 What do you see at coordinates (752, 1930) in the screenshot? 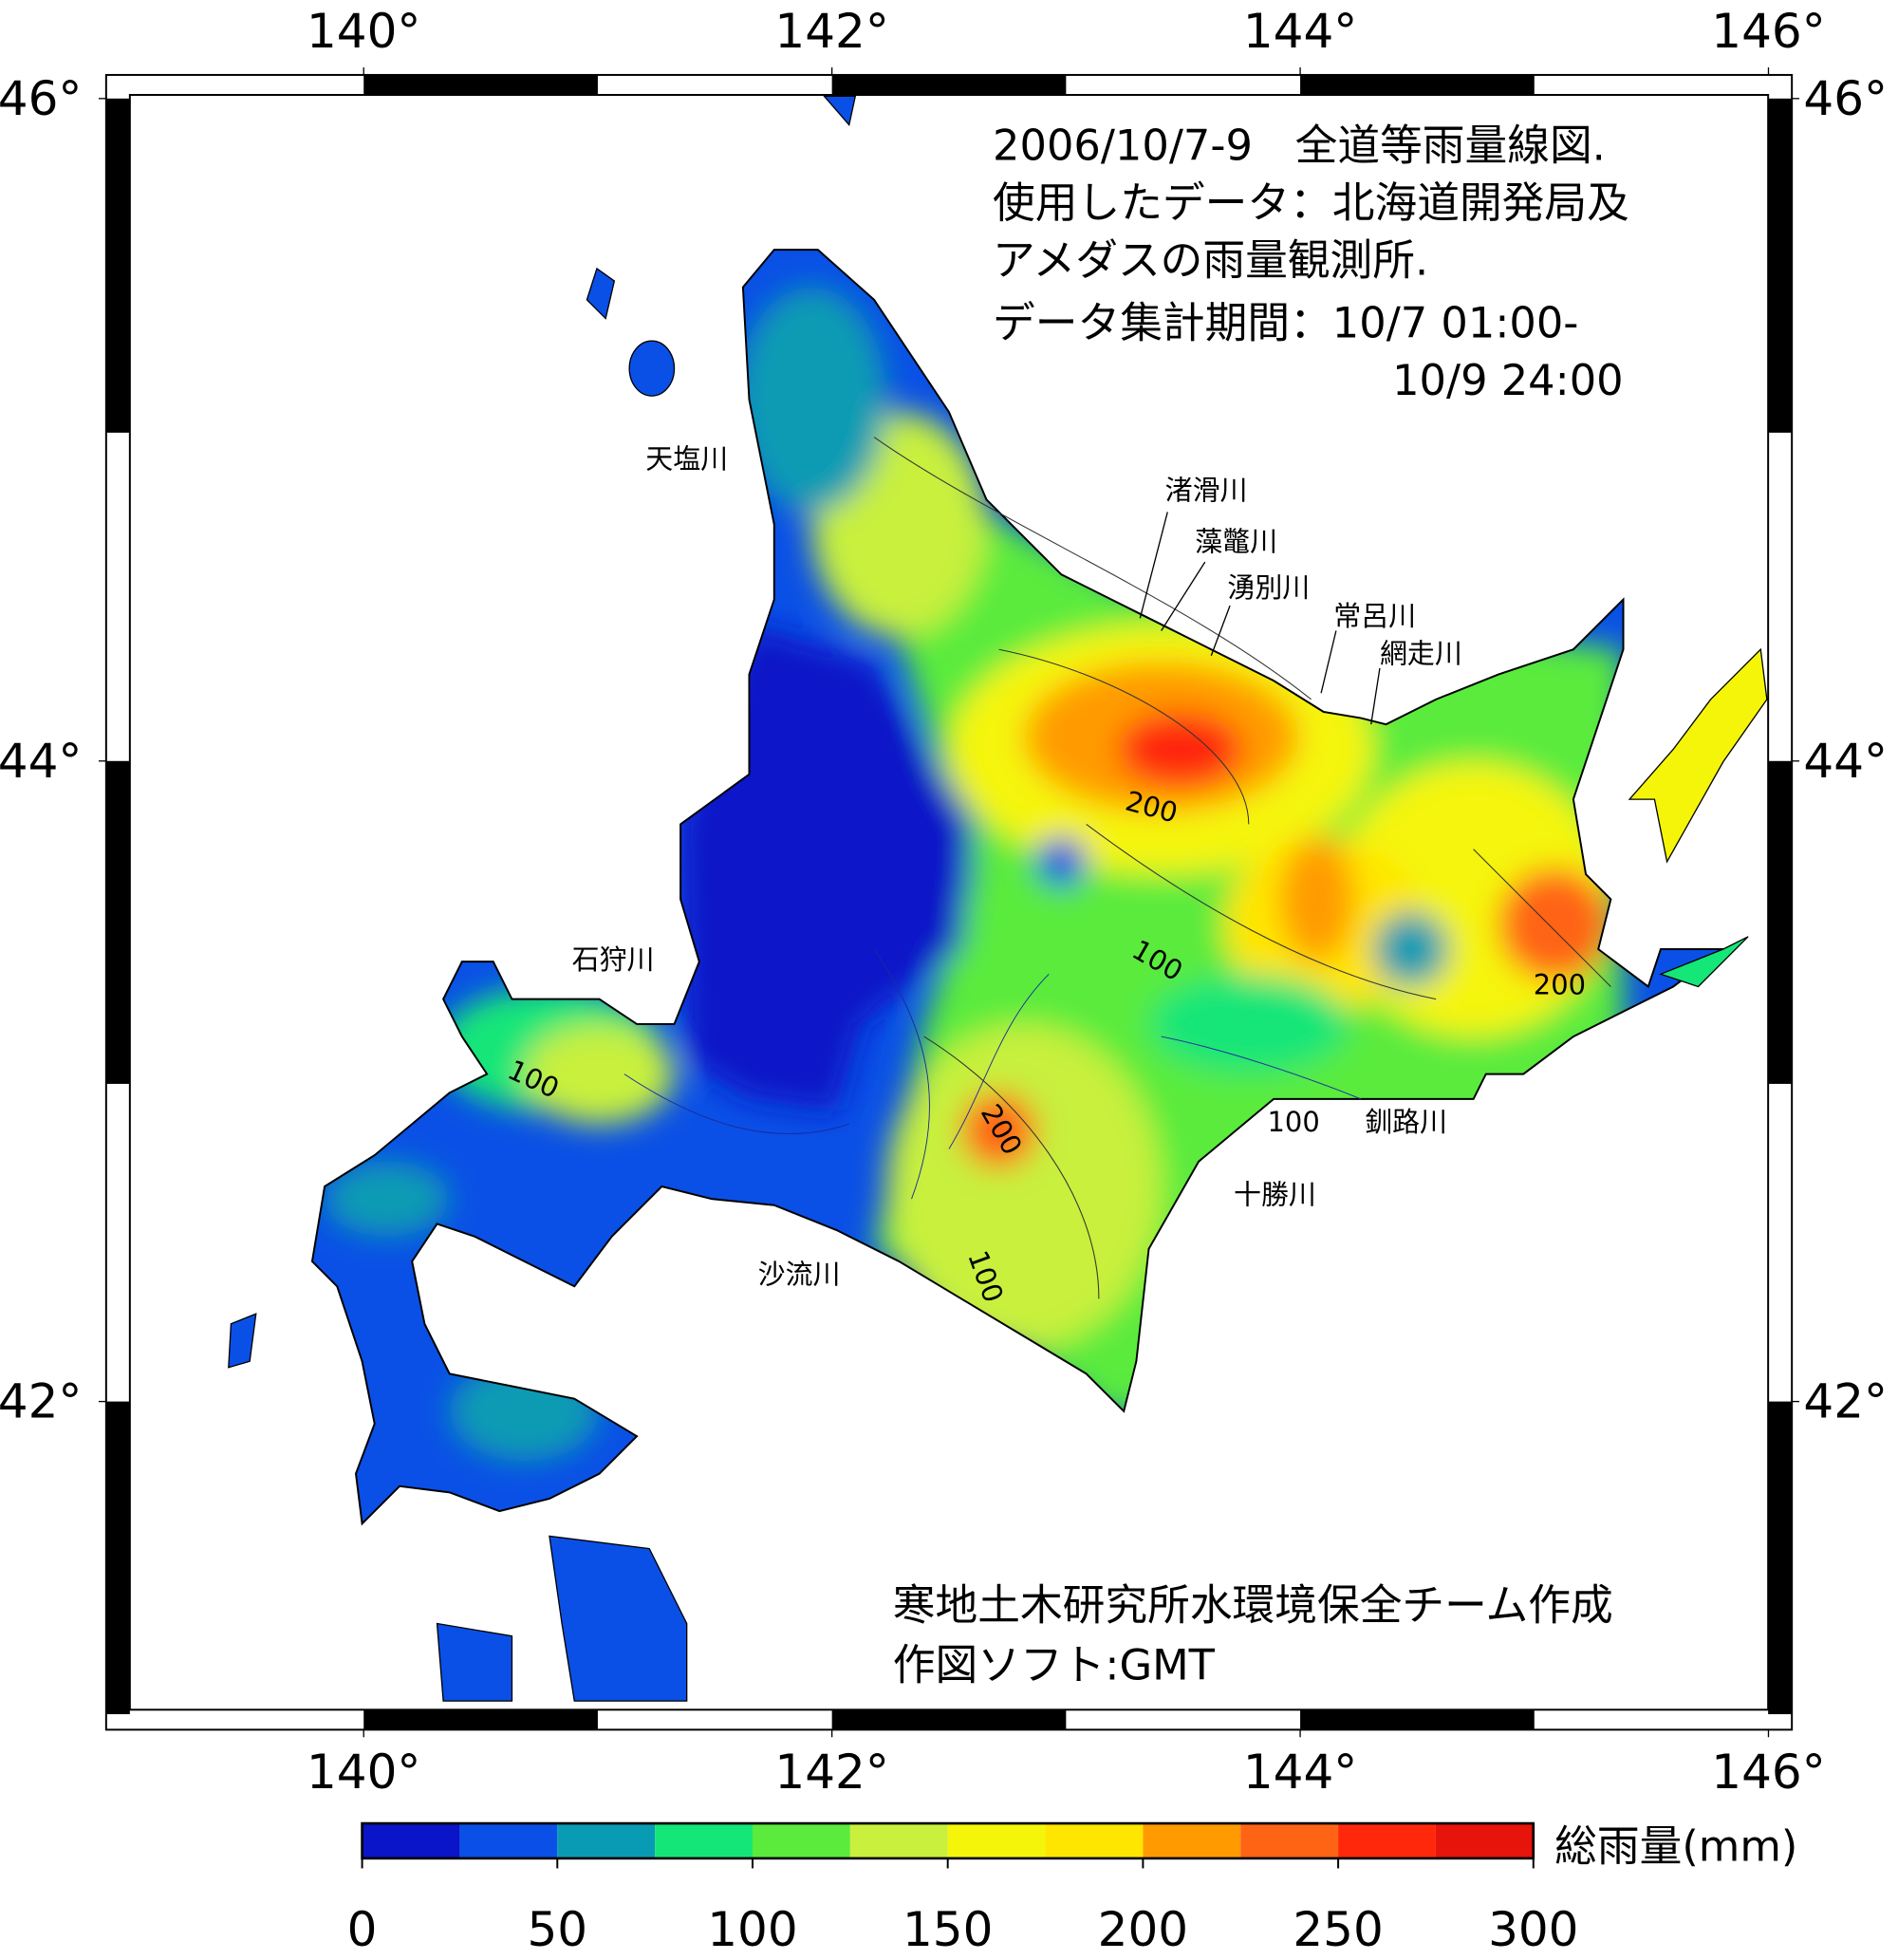
I see `colorbar-tick-label: 100` at bounding box center [752, 1930].